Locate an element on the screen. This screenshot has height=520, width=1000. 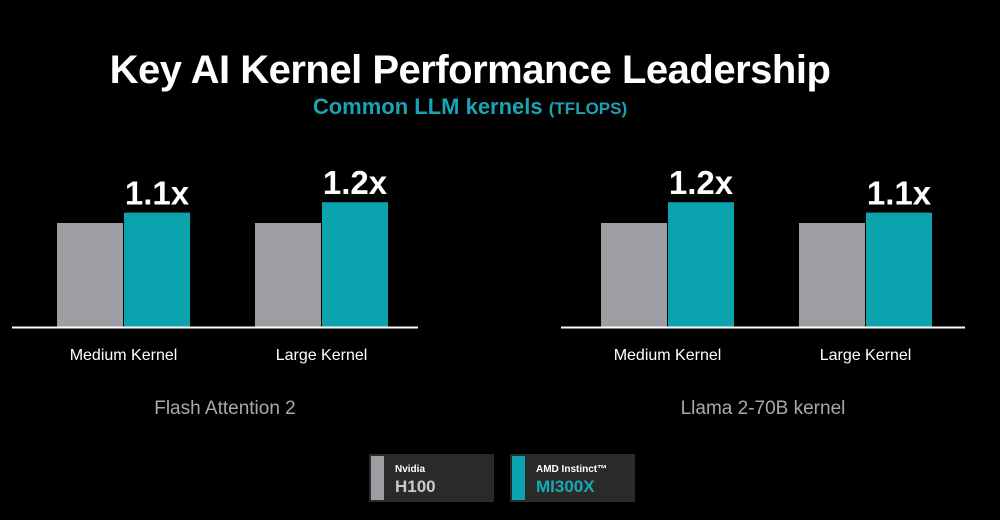
legend-brand-amd: AMD Instinct™ is located at coordinates (572, 469).